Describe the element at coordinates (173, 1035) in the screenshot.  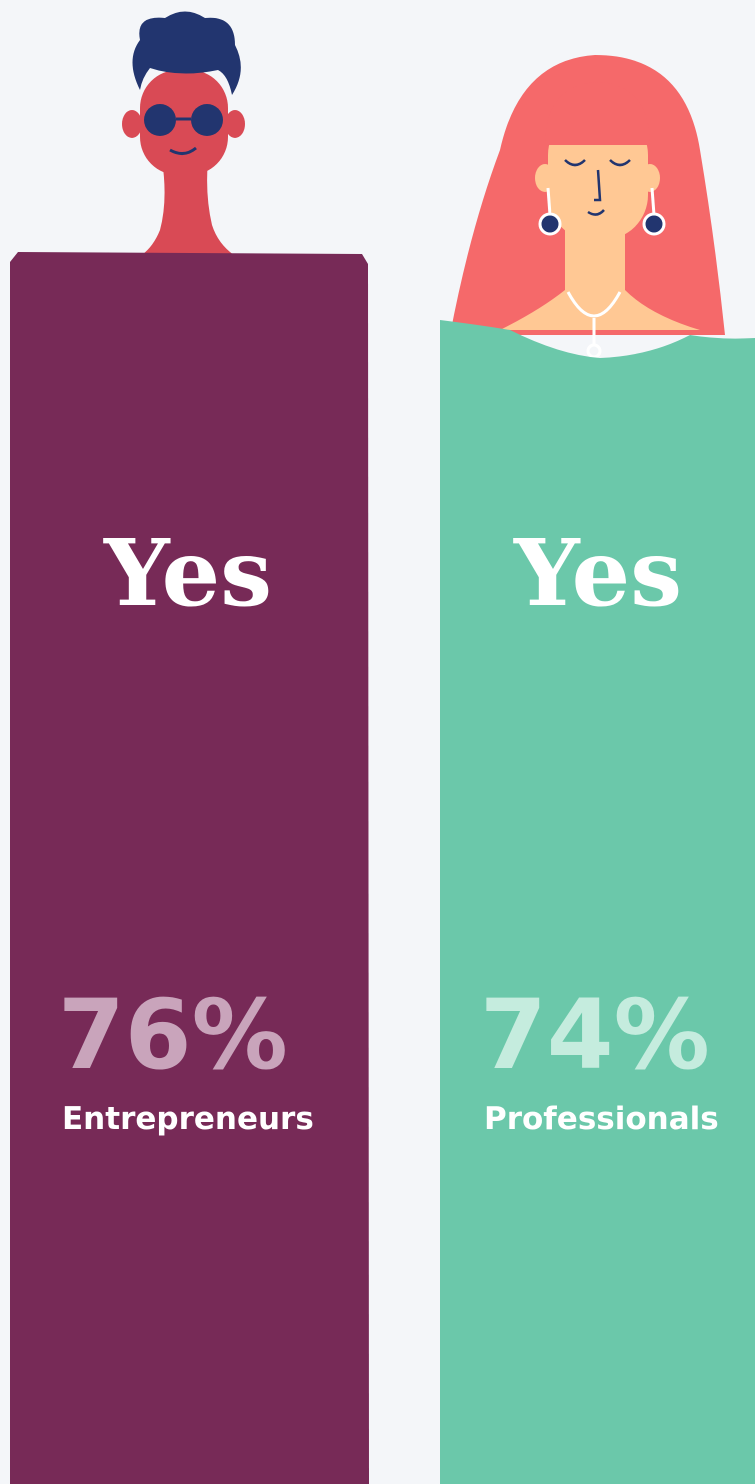
I see `percent: 76%` at that location.